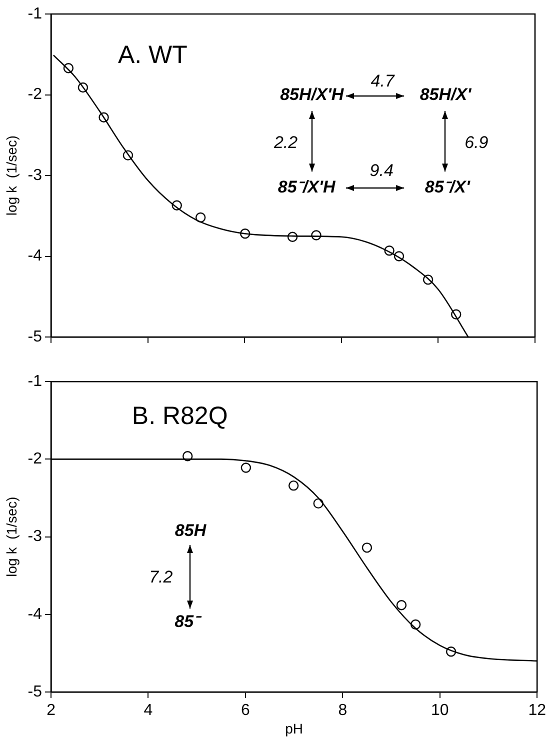 The height and width of the screenshot is (738, 549). What do you see at coordinates (382, 170) in the screenshot?
I see `annotation: 9.4` at bounding box center [382, 170].